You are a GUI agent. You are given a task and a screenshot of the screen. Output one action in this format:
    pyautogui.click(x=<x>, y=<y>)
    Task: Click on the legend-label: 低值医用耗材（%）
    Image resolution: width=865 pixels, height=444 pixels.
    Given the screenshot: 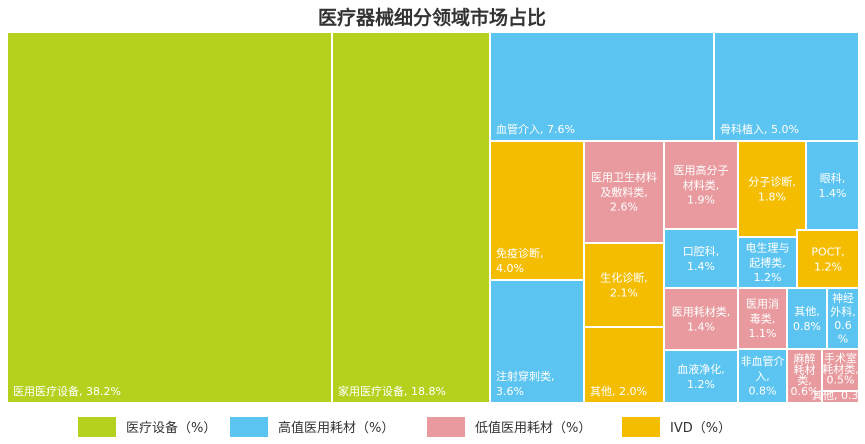 What is the action you would take?
    pyautogui.click(x=533, y=428)
    